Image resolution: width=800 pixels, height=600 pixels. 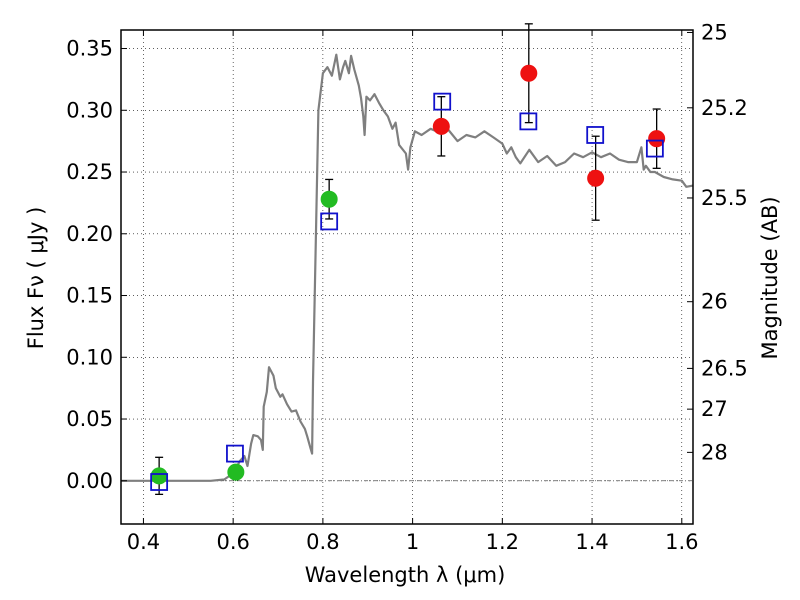 What do you see at coordinates (714, 452) in the screenshot?
I see `y2-tick-label: 28` at bounding box center [714, 452].